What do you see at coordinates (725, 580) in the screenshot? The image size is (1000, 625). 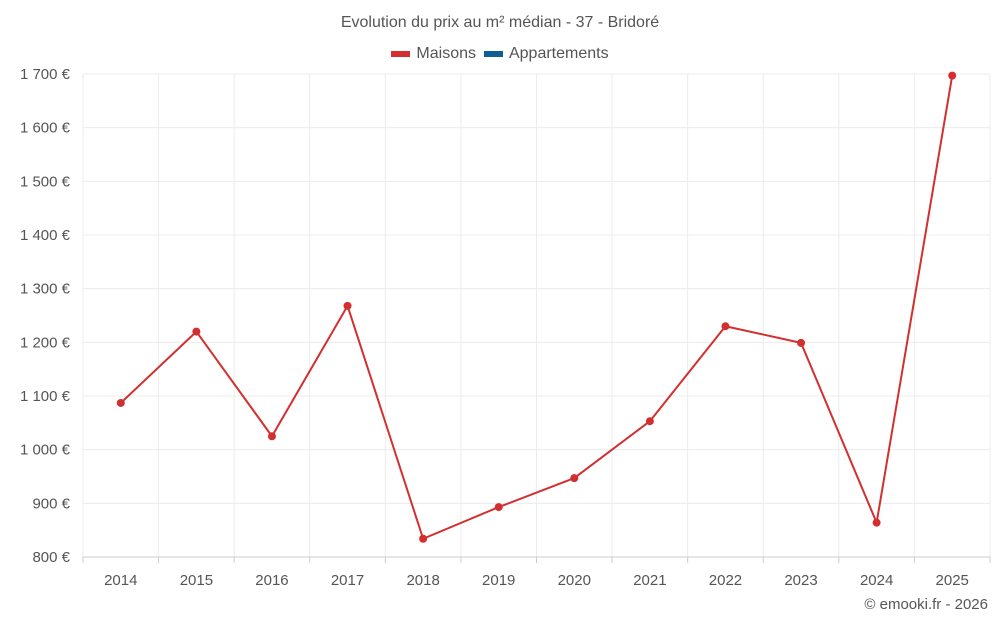 I see `x-tick-label: 2022` at bounding box center [725, 580].